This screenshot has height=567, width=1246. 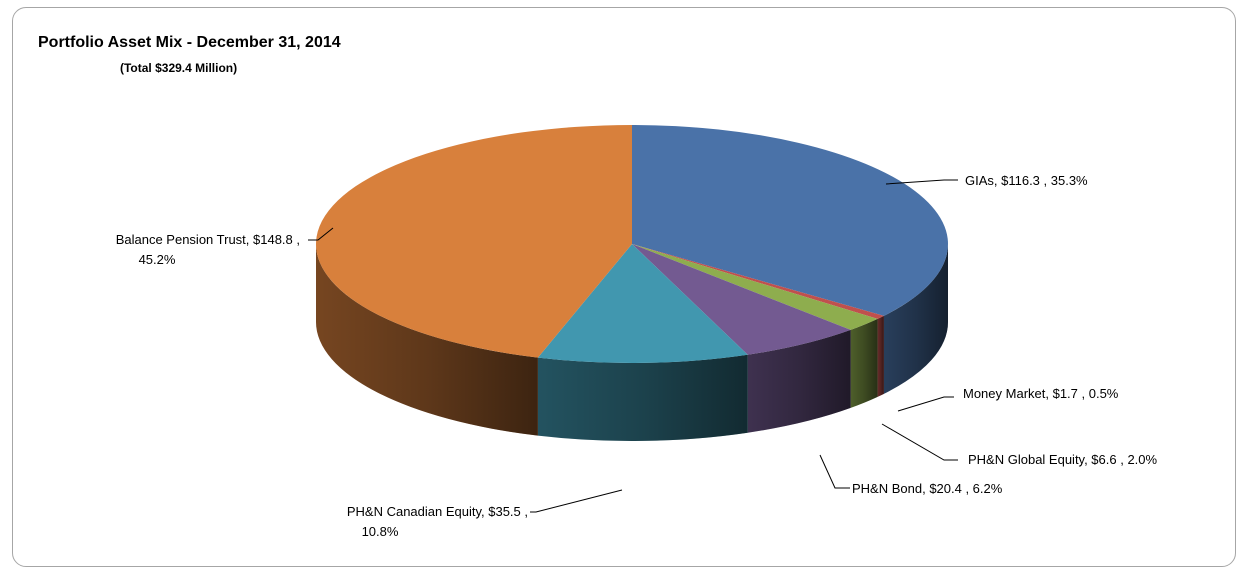 What do you see at coordinates (880, 356) in the screenshot?
I see `pie-side-shade-money-market` at bounding box center [880, 356].